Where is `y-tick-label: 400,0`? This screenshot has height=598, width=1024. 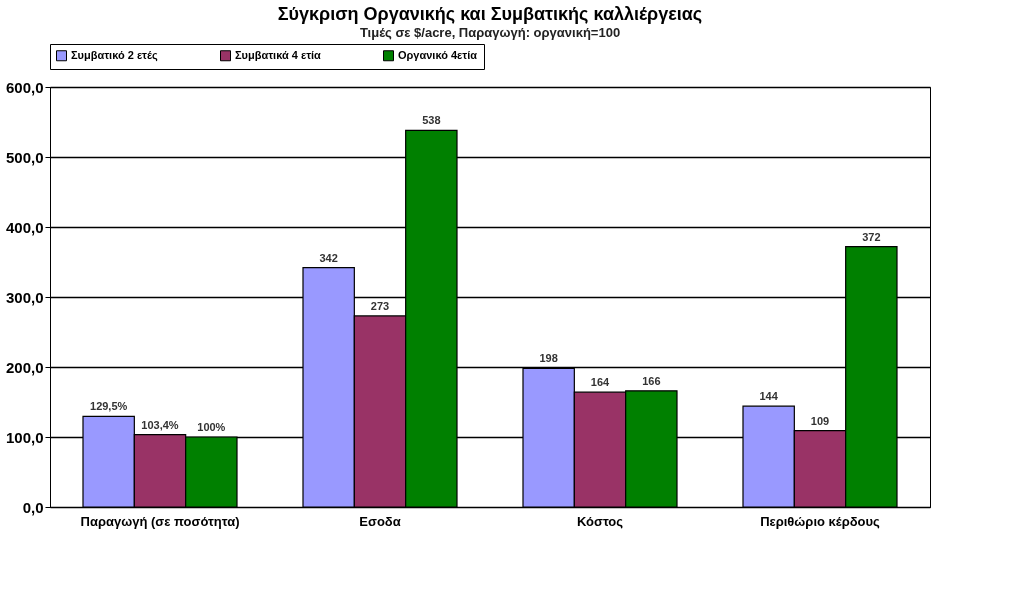
y-tick-label: 400,0 is located at coordinates (24, 227).